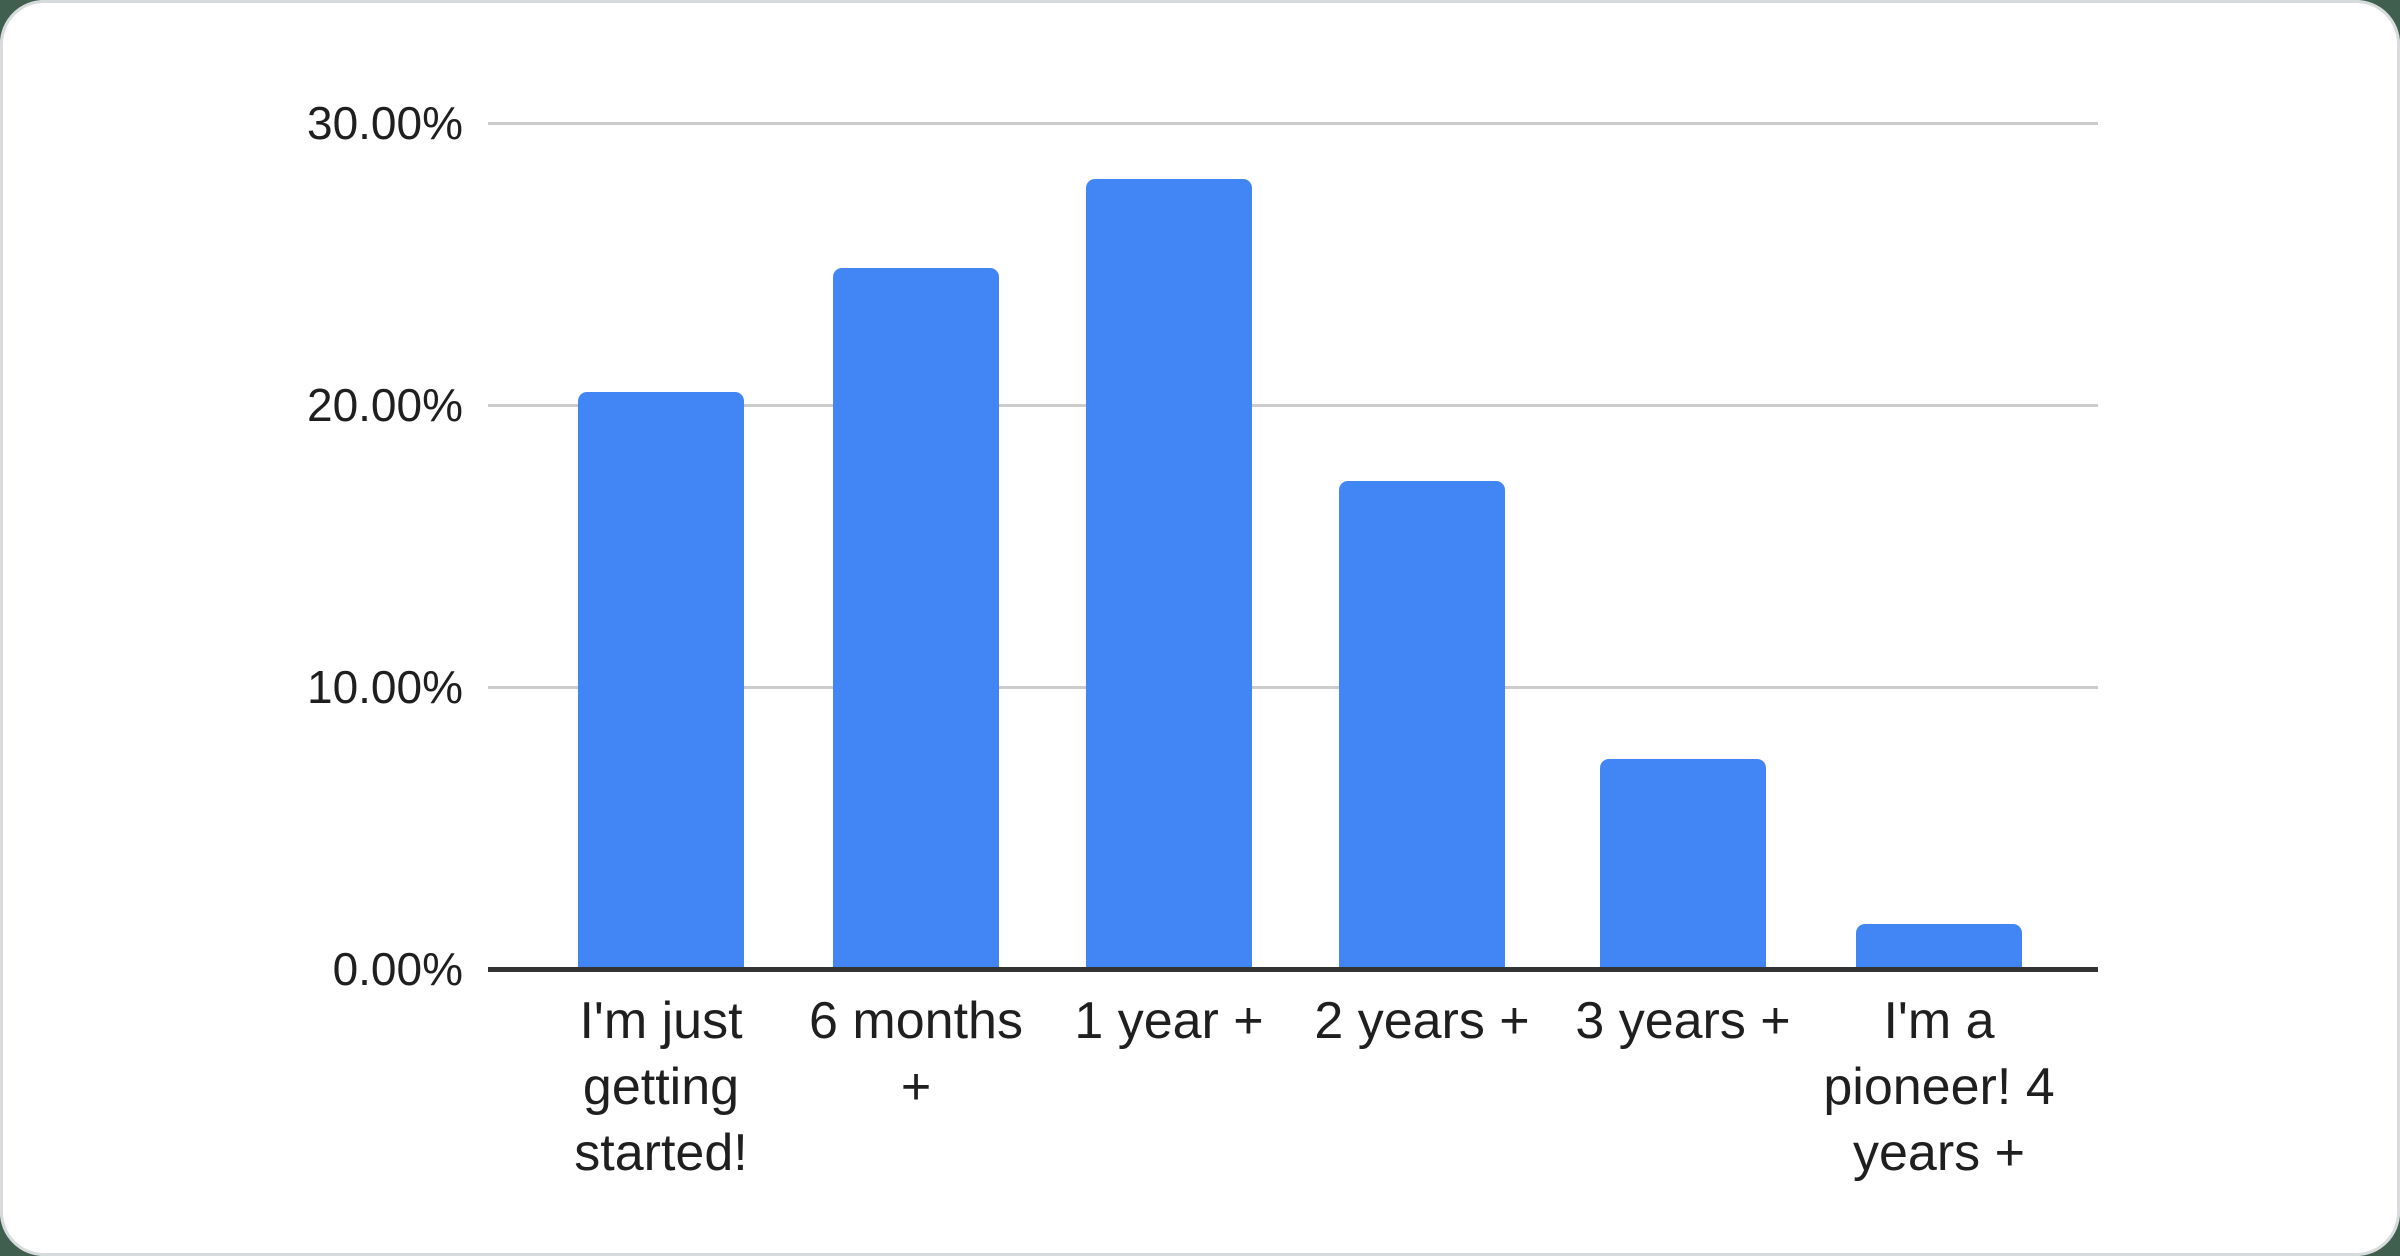 The height and width of the screenshot is (1256, 2400). Describe the element at coordinates (397, 969) in the screenshot. I see `y-tick-label: 0.00%` at that location.